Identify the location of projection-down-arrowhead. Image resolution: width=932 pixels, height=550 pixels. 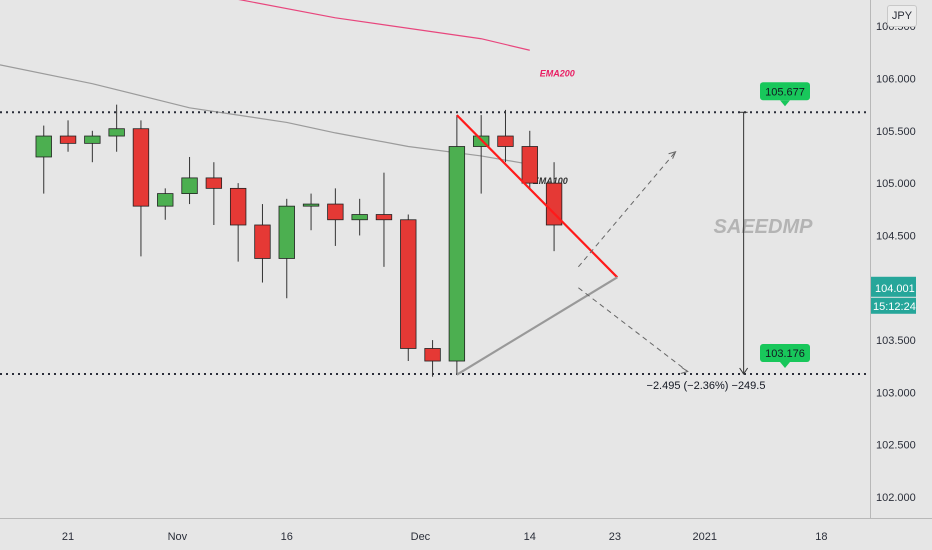
(684, 370).